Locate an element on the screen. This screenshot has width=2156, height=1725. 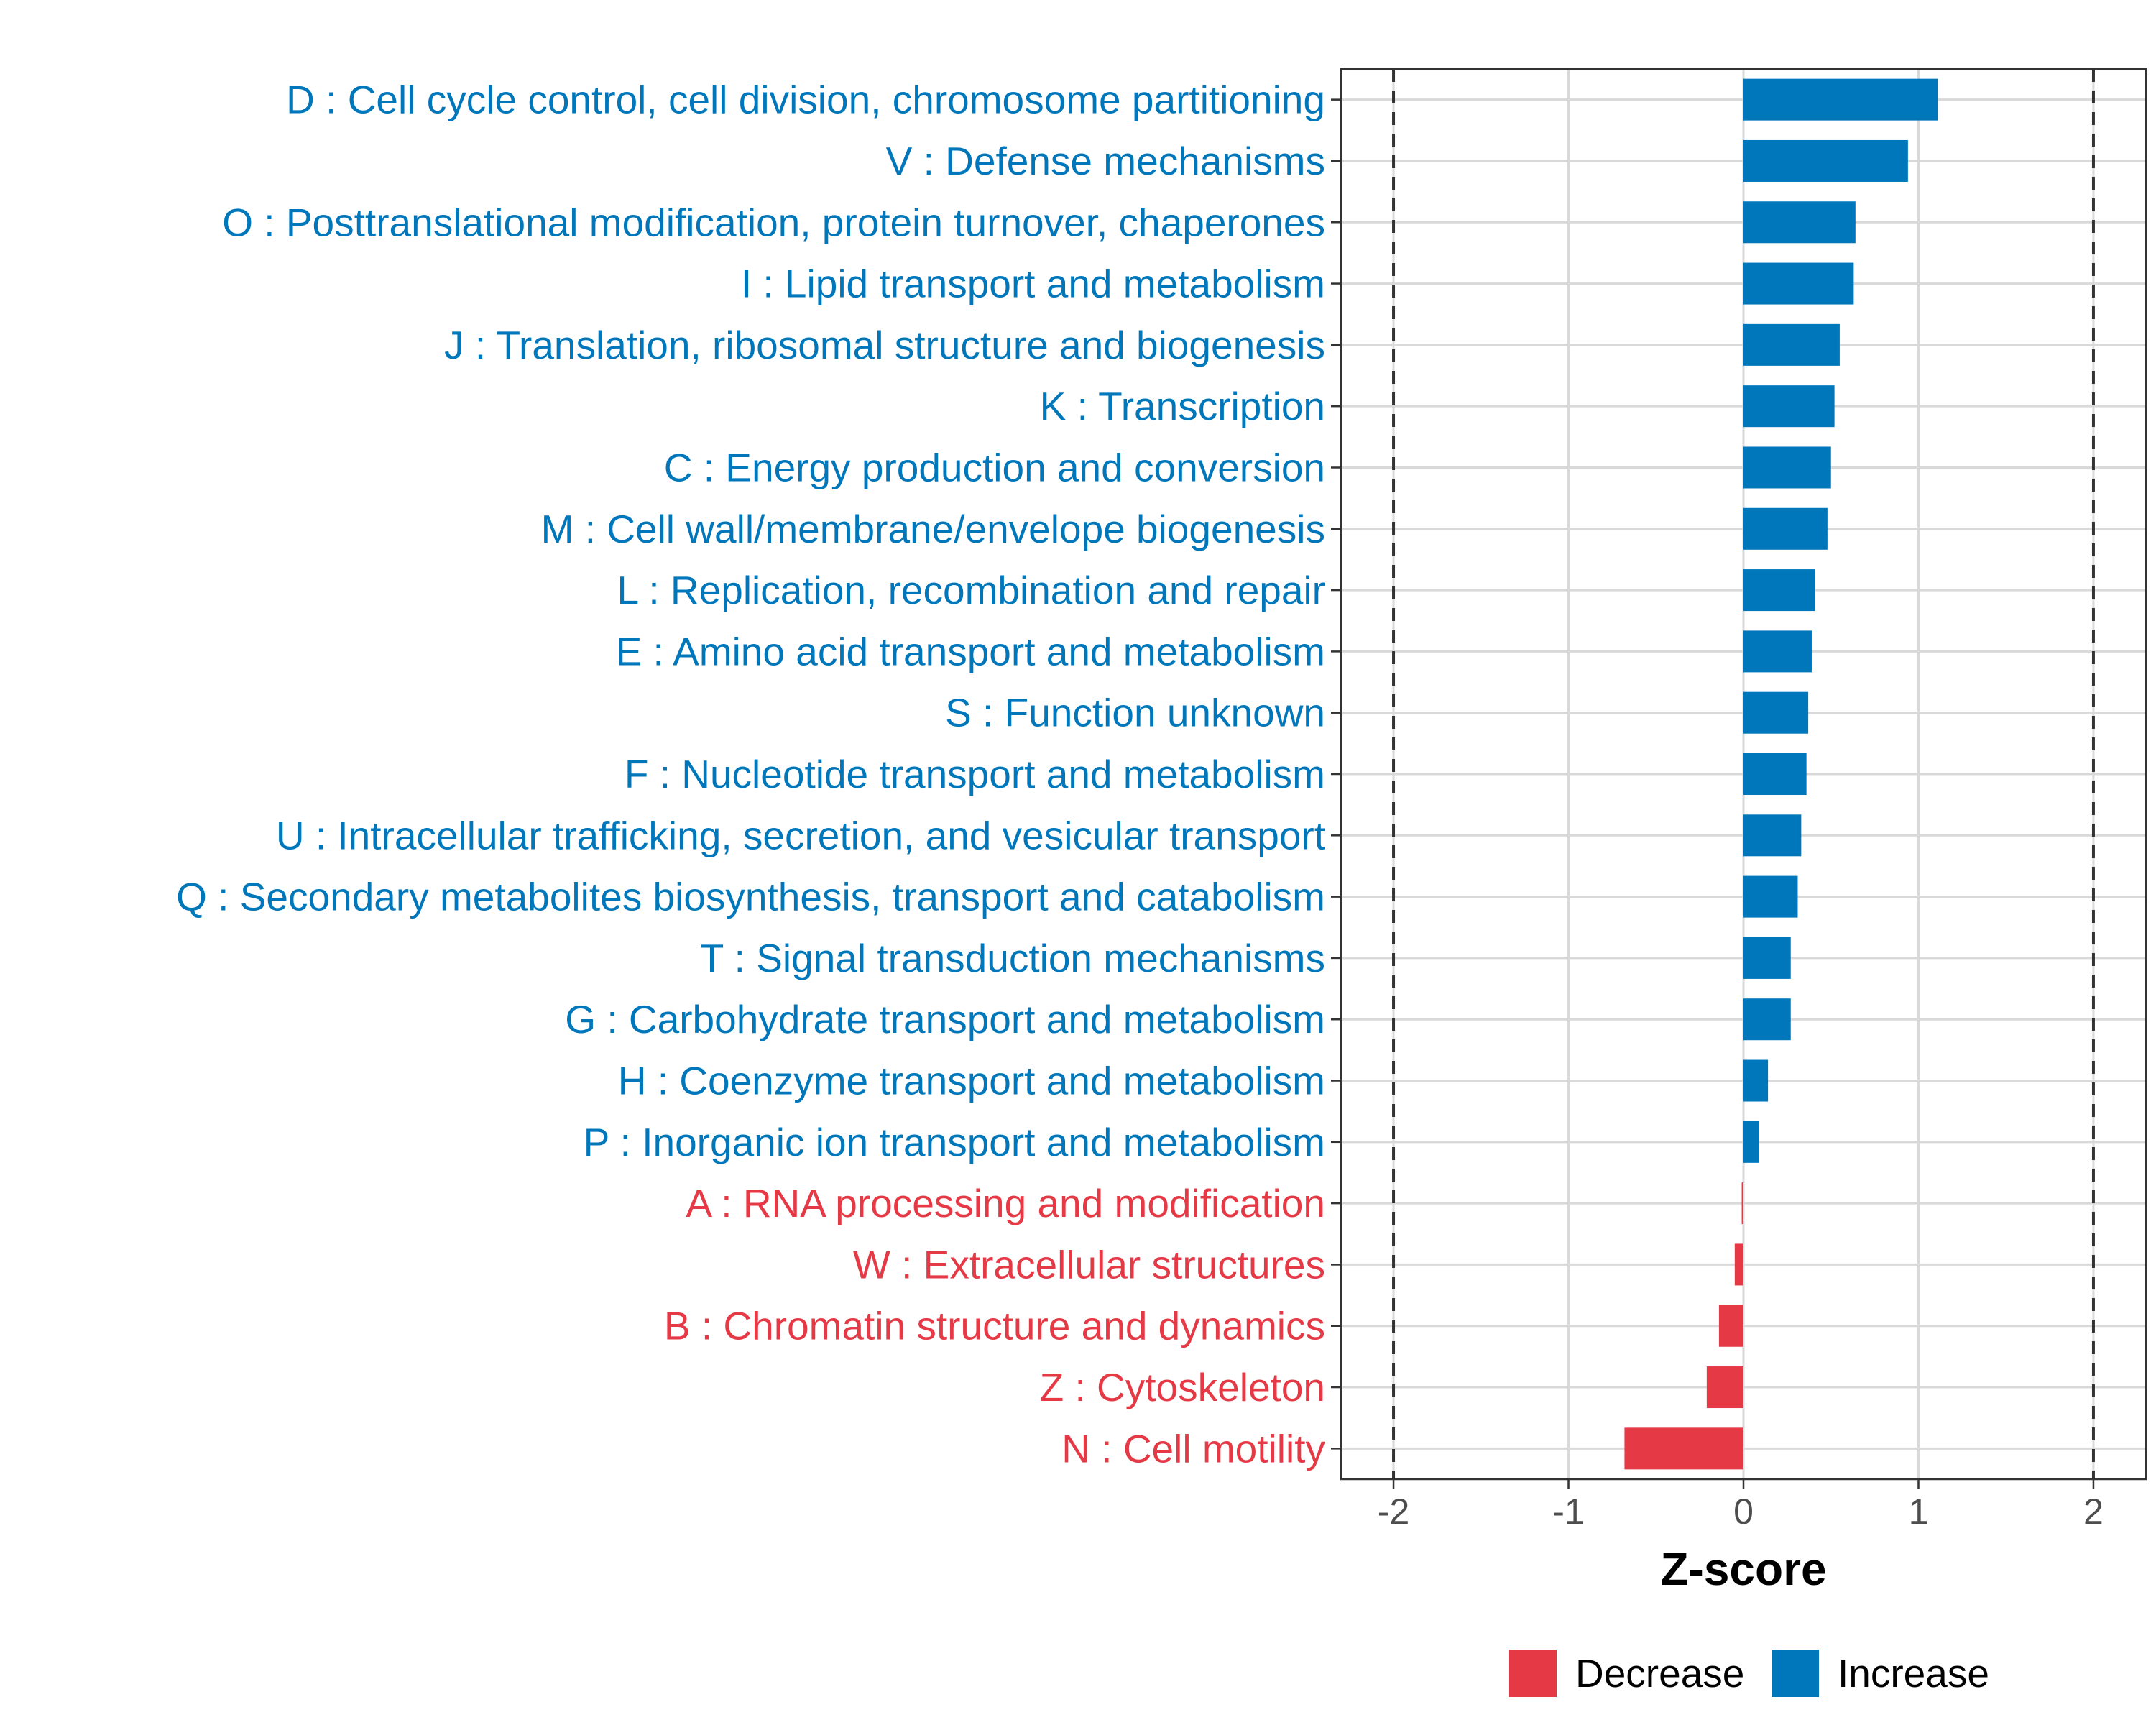
category-label: S : Function unknown is located at coordinates (1135, 713).